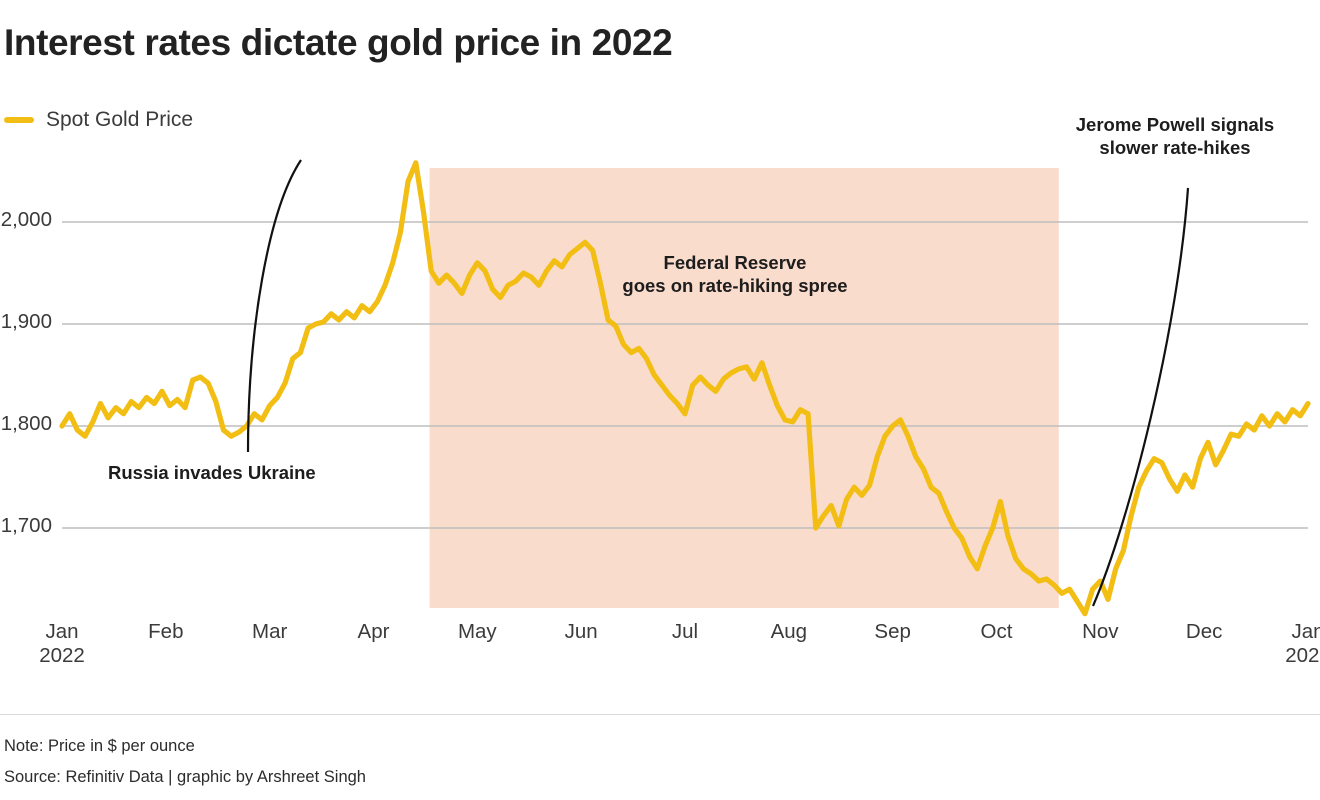 The height and width of the screenshot is (800, 1320). Describe the element at coordinates (1175, 136) in the screenshot. I see `annotation-powell: Jerome Powell signals slower rate-hikes` at that location.